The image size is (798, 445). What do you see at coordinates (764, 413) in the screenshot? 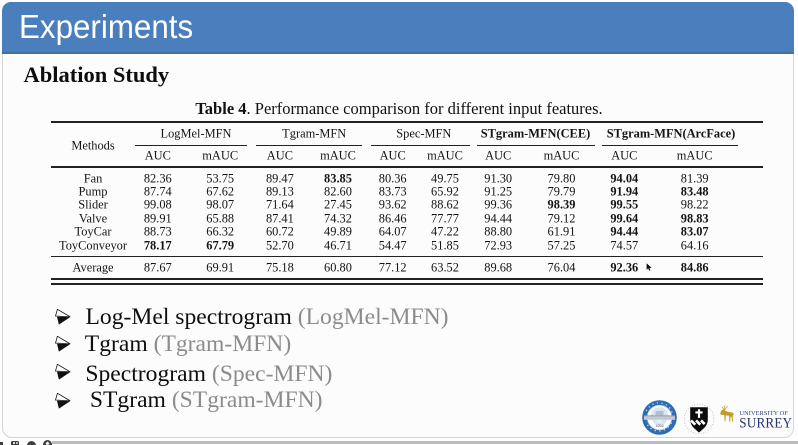
I see `svg-text: UNIVERSITY OF` at bounding box center [764, 413].